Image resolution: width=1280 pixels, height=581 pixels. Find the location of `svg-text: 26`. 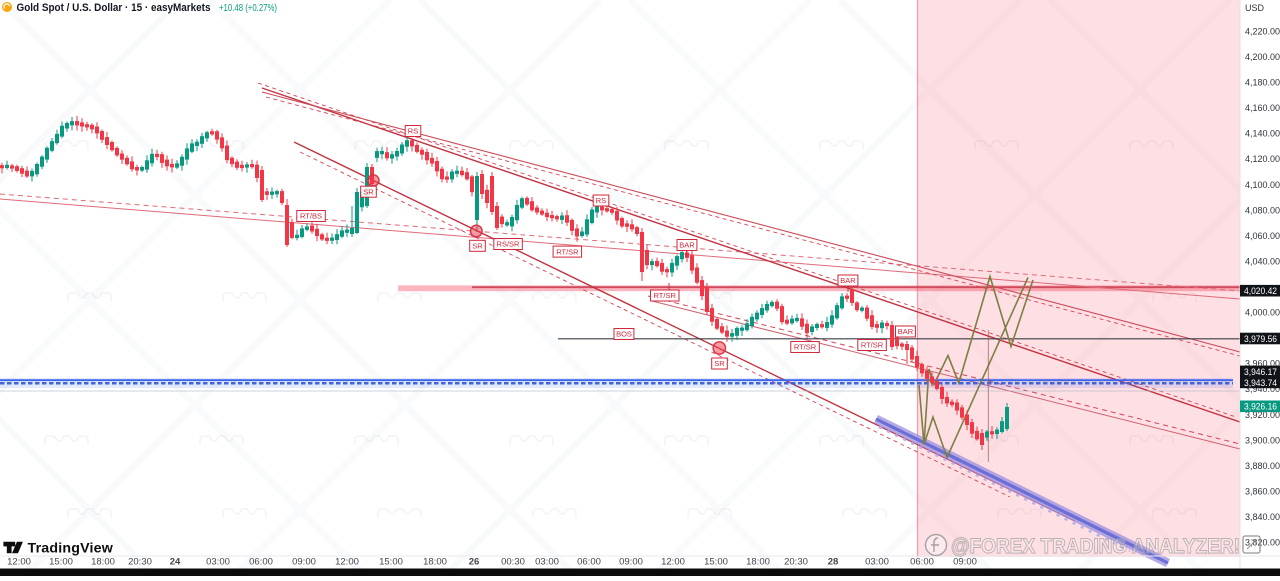

svg-text: 26 is located at coordinates (474, 562).